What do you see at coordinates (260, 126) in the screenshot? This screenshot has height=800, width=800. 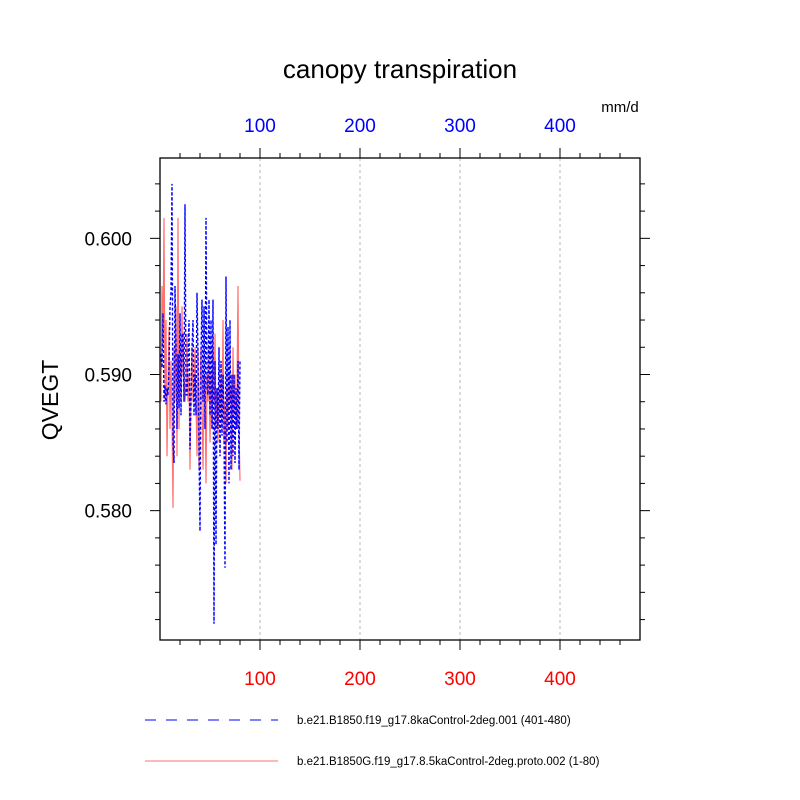 I see `x-tick-label-top: 100` at bounding box center [260, 126].